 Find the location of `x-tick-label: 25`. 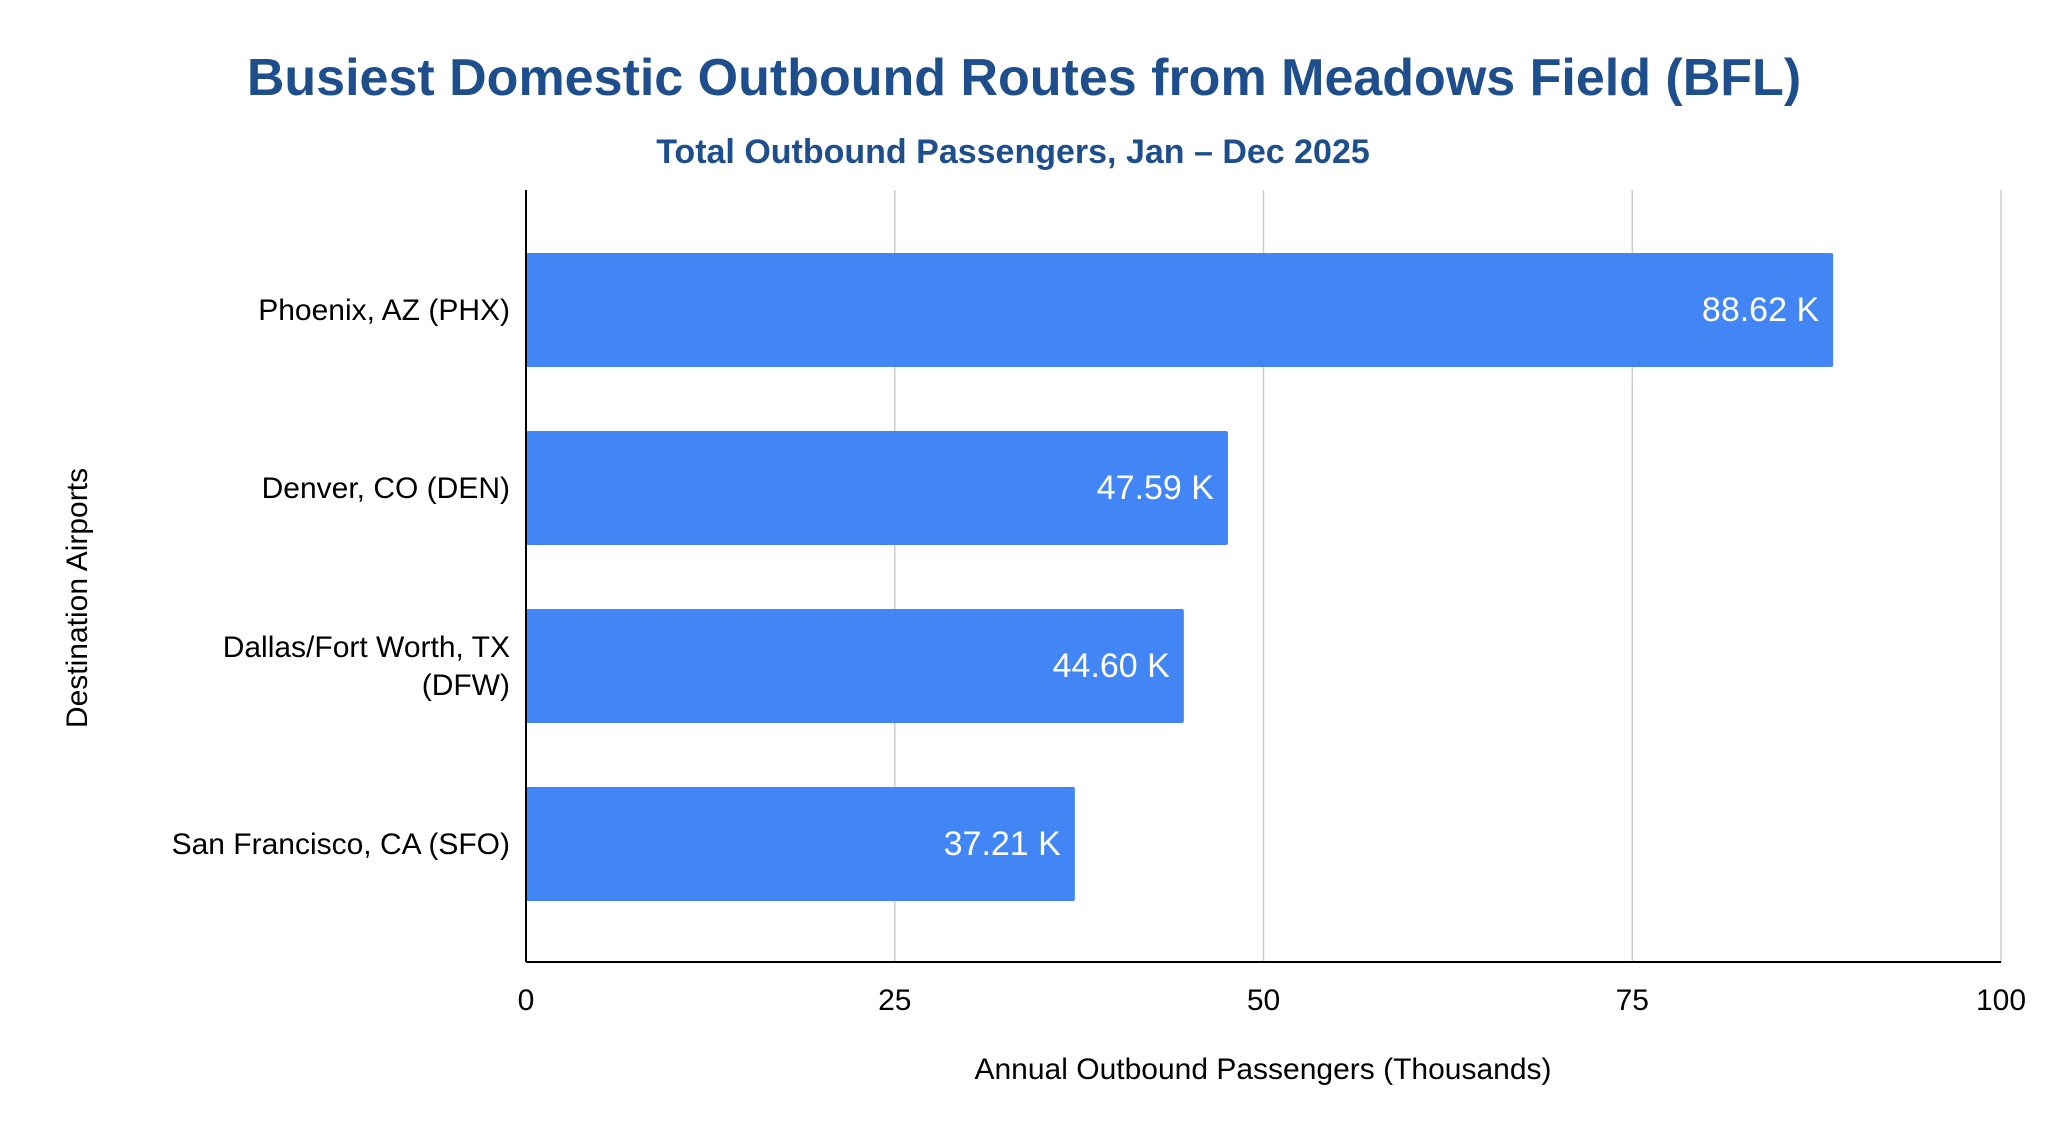

x-tick-label: 25 is located at coordinates (894, 1000).